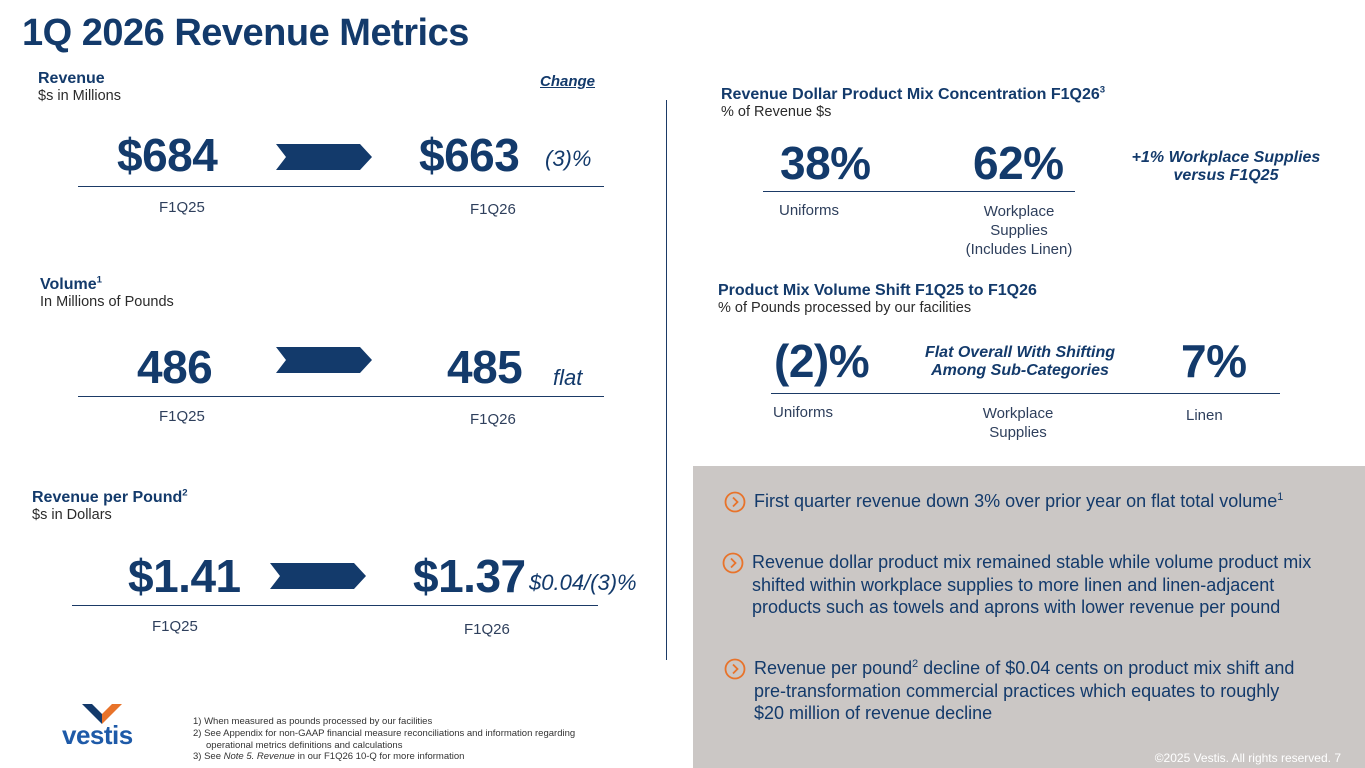 Image resolution: width=1365 pixels, height=768 pixels. Describe the element at coordinates (107, 292) in the screenshot. I see `volume-section: Volume1 In Millions of Pounds` at that location.